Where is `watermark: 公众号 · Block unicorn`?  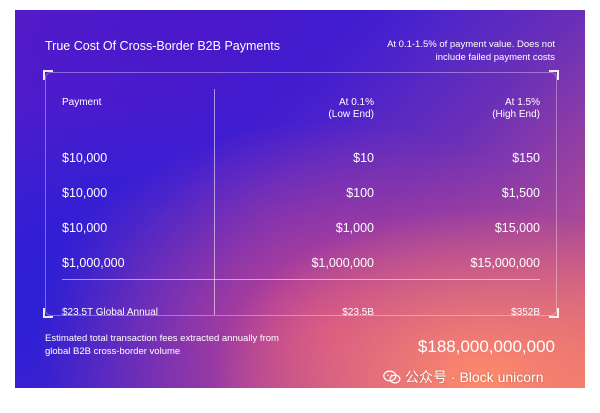
watermark: 公众号 · Block unicorn is located at coordinates (463, 377).